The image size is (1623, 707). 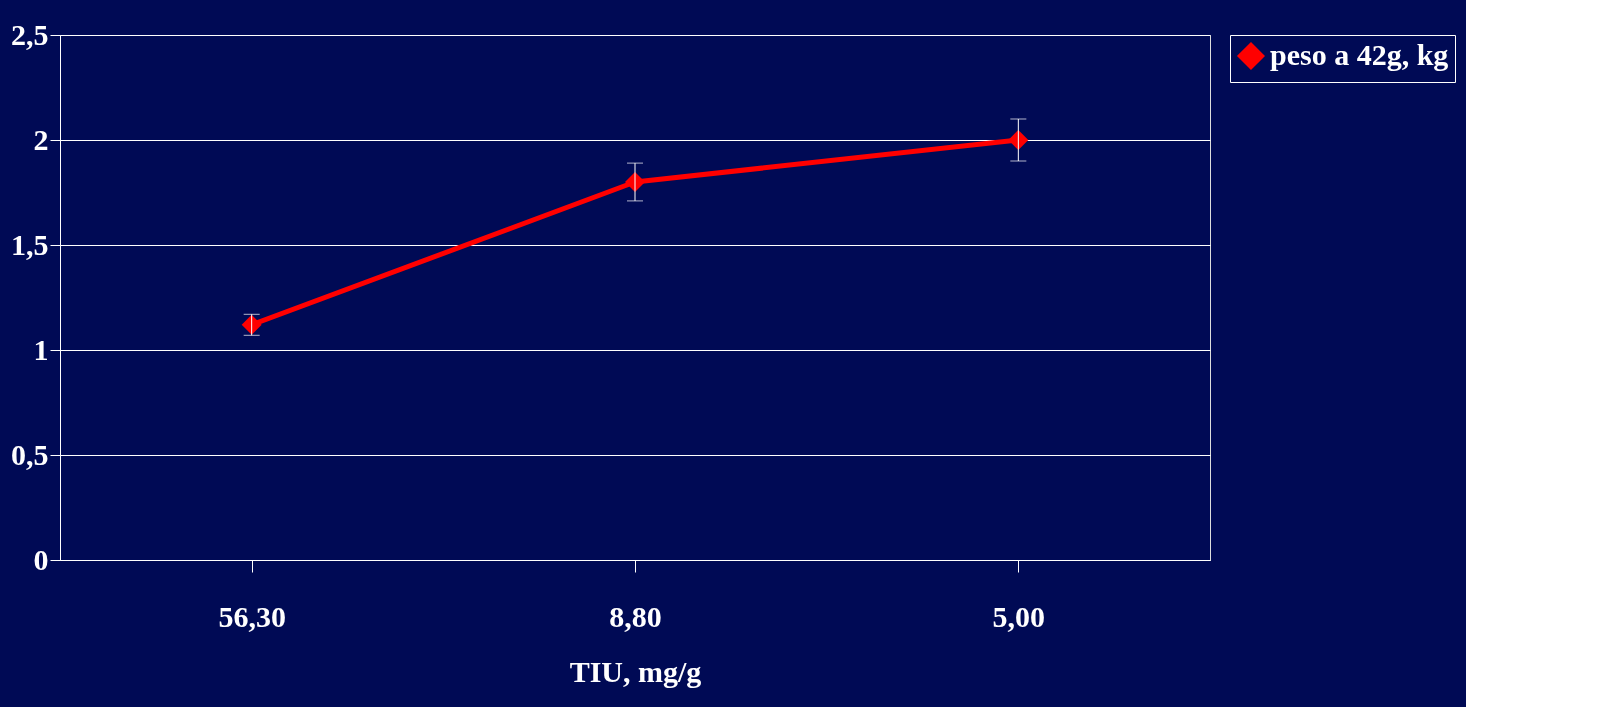 I want to click on x-tick-label: 8,80, so click(x=635, y=616).